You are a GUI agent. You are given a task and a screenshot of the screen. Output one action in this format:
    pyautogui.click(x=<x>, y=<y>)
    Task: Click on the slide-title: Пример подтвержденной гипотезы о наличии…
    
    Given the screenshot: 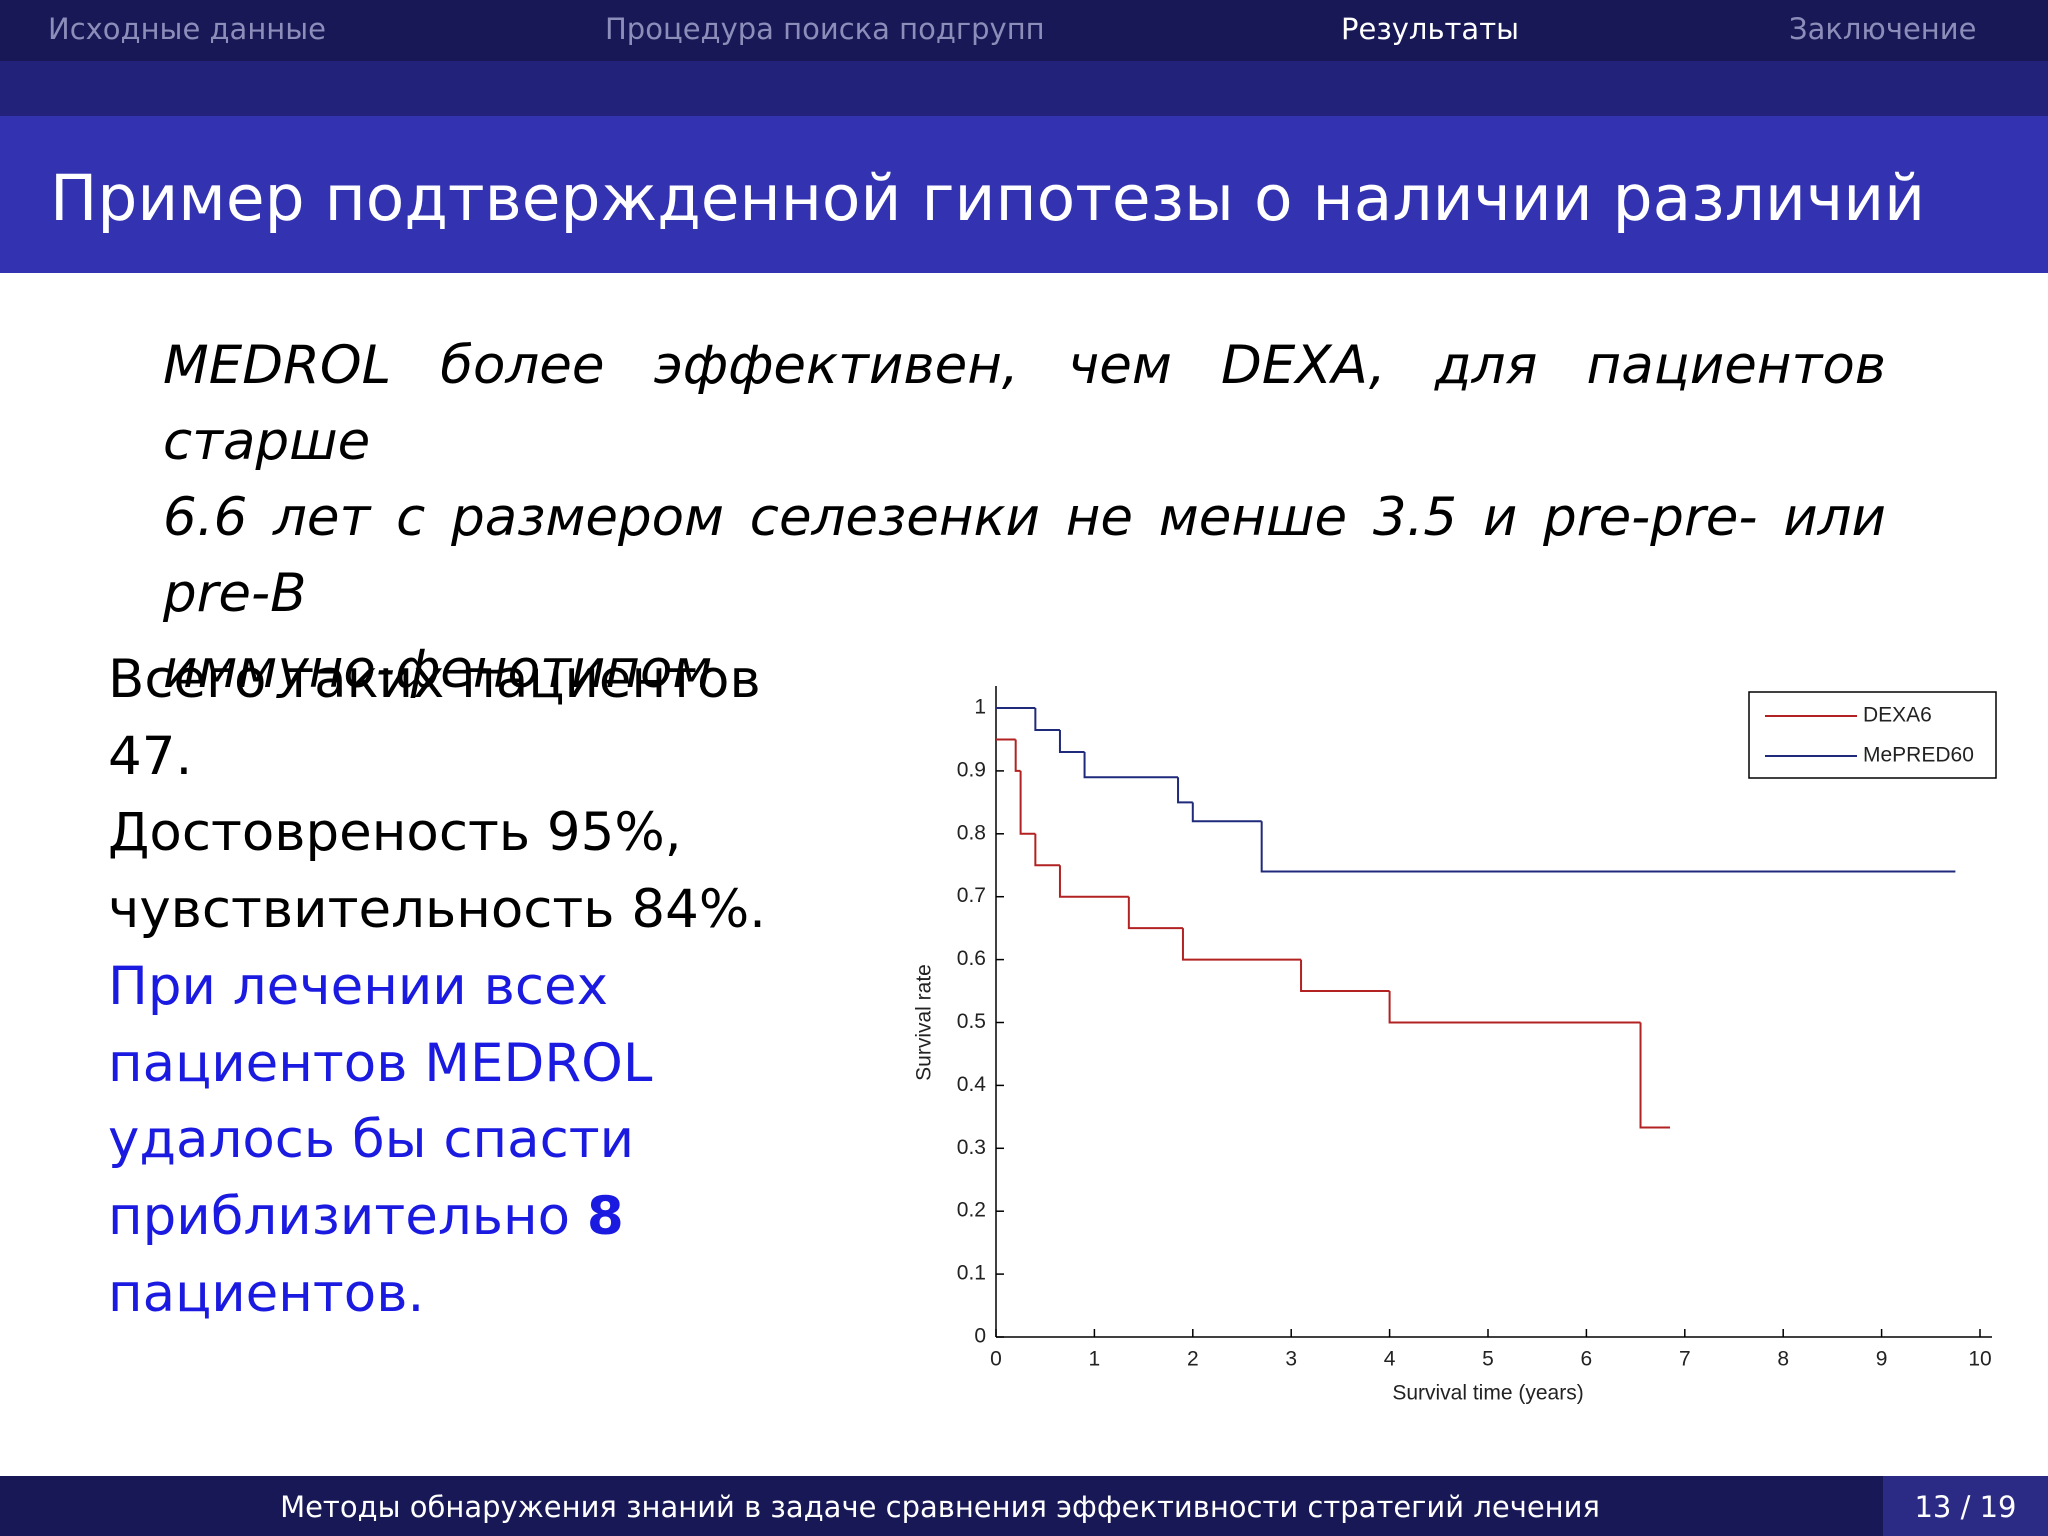 What is the action you would take?
    pyautogui.click(x=988, y=198)
    